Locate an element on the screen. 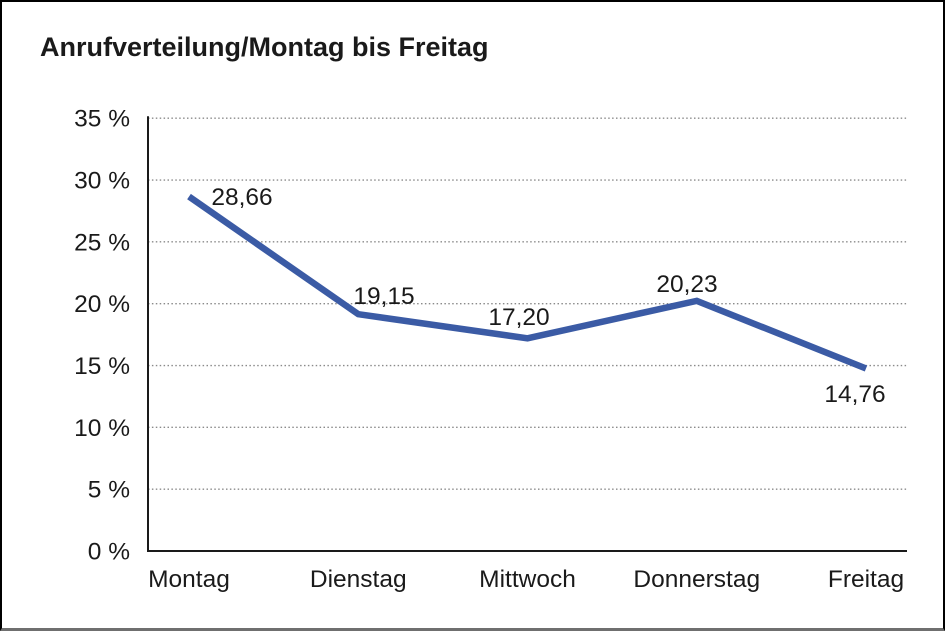 The height and width of the screenshot is (631, 945). y-tick-label: 10 % is located at coordinates (102, 428).